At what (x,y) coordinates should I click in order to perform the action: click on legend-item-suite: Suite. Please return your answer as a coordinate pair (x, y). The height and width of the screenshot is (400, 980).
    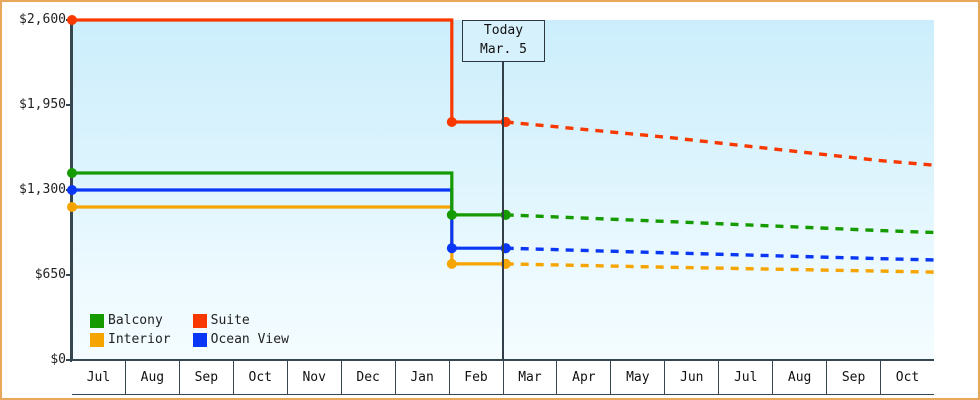
    Looking at the image, I should click on (240, 320).